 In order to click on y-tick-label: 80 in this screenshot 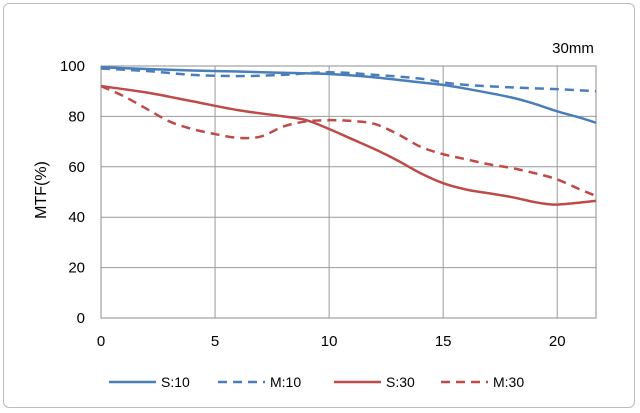, I will do `click(76, 116)`.